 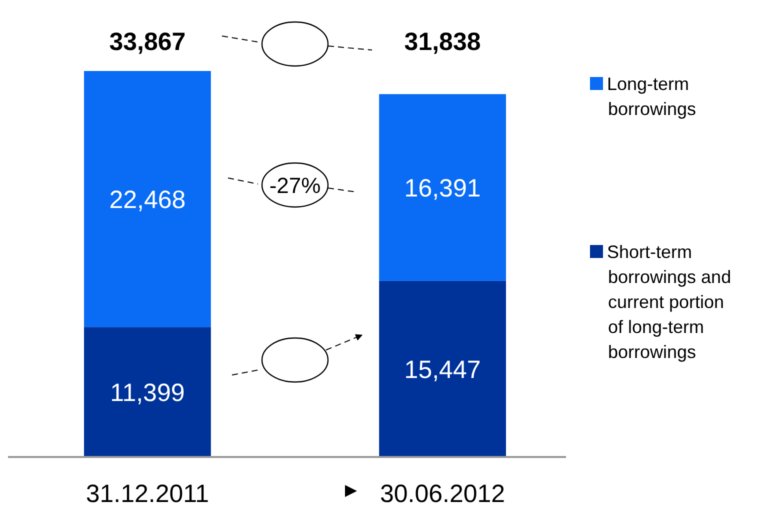 What do you see at coordinates (148, 494) in the screenshot?
I see `x-tick-label: 31.12.2011` at bounding box center [148, 494].